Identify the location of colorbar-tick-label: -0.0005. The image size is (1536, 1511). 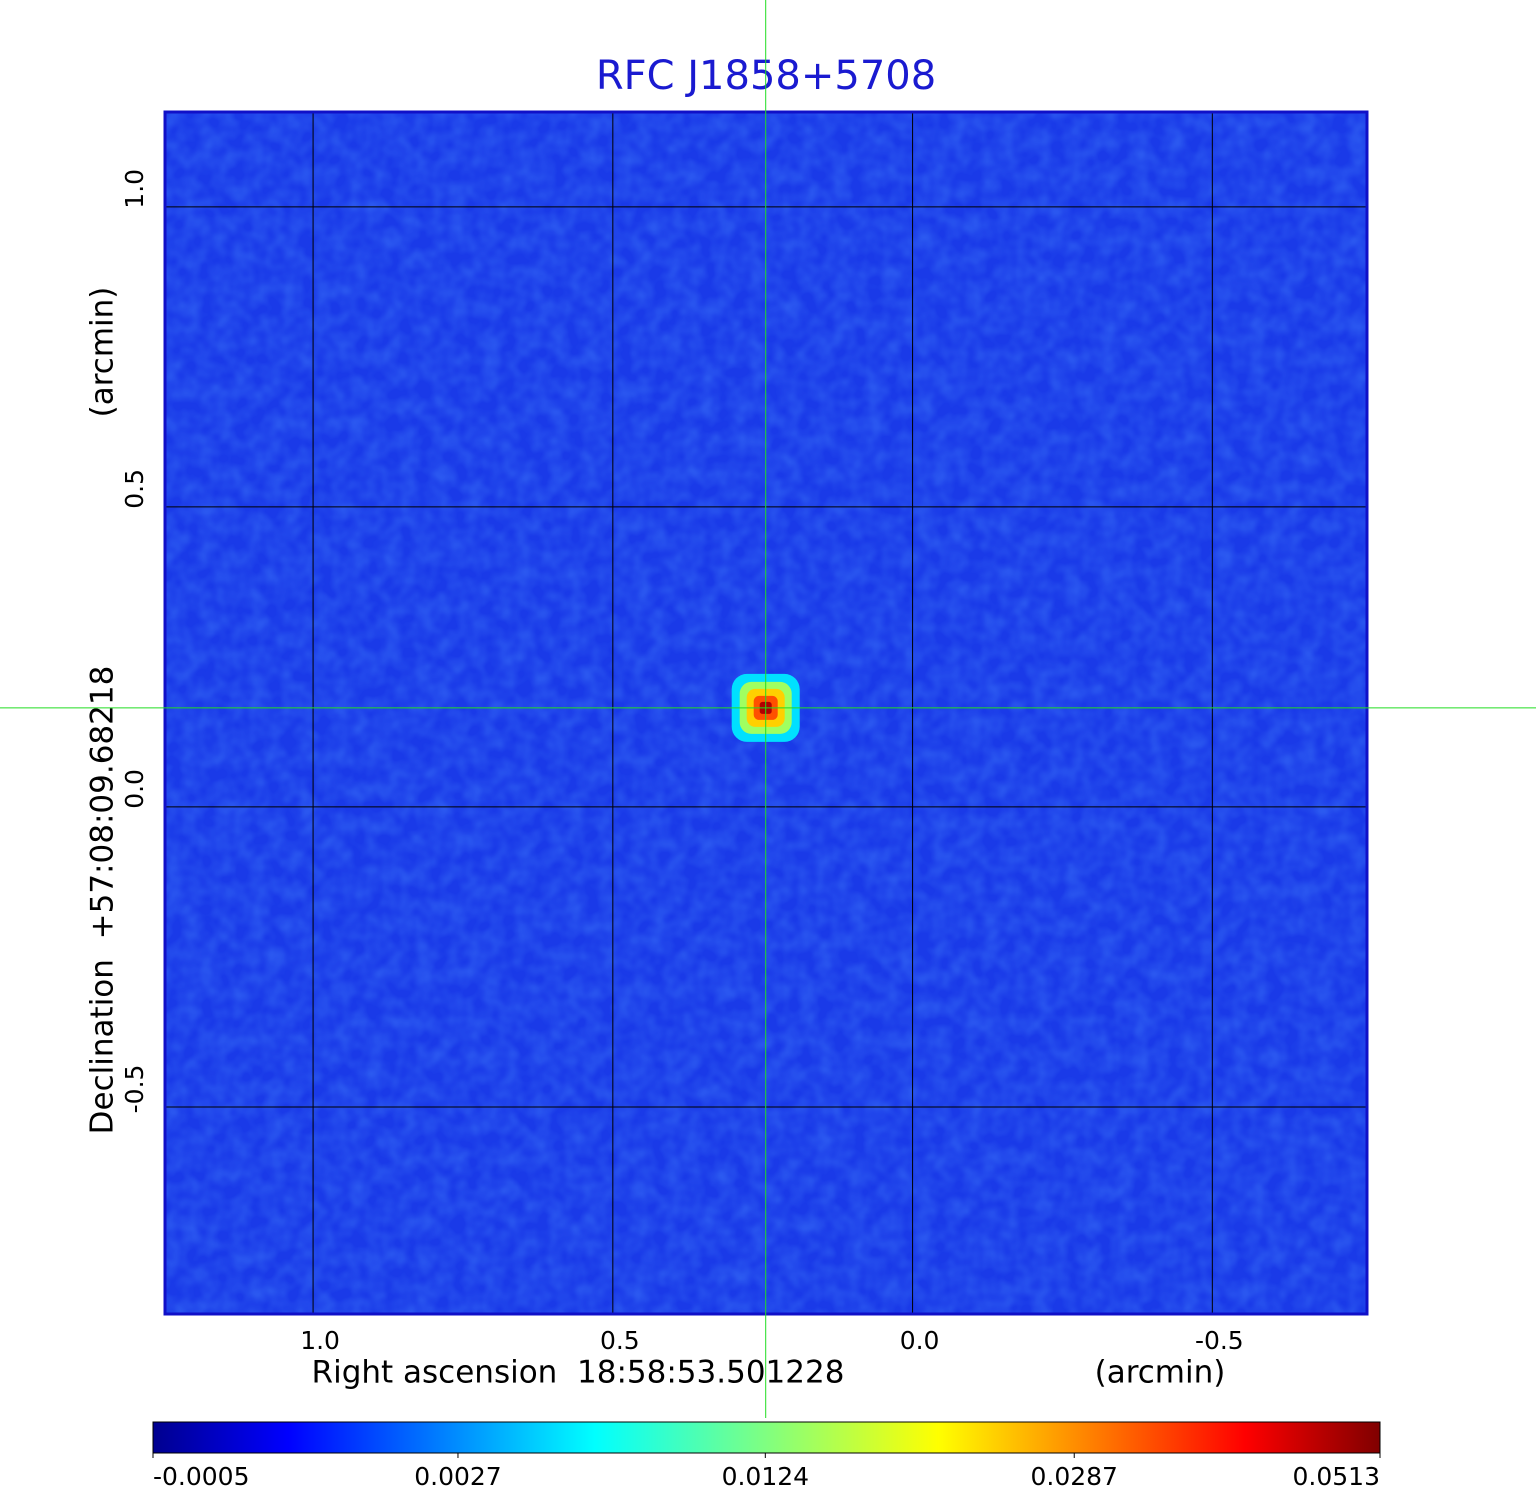
(201, 1476).